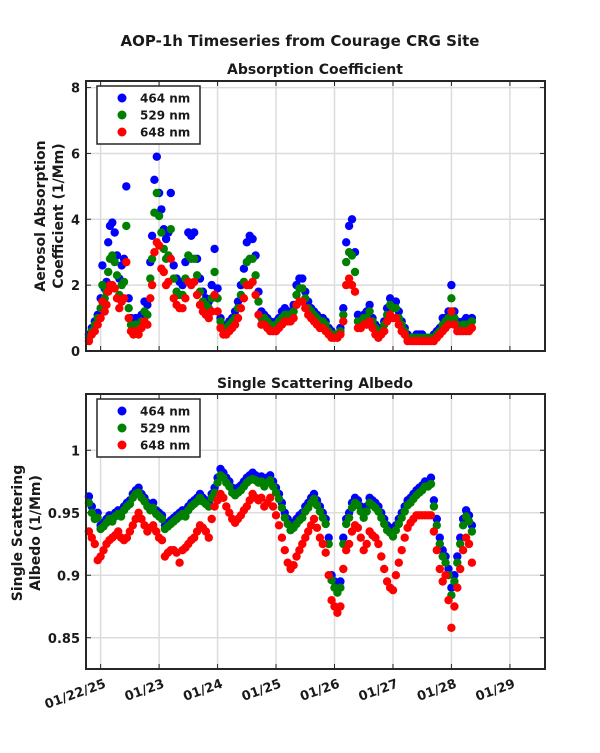  I want to click on absorption-ylabel-line-1: Aerosol Absorption, so click(41, 215).